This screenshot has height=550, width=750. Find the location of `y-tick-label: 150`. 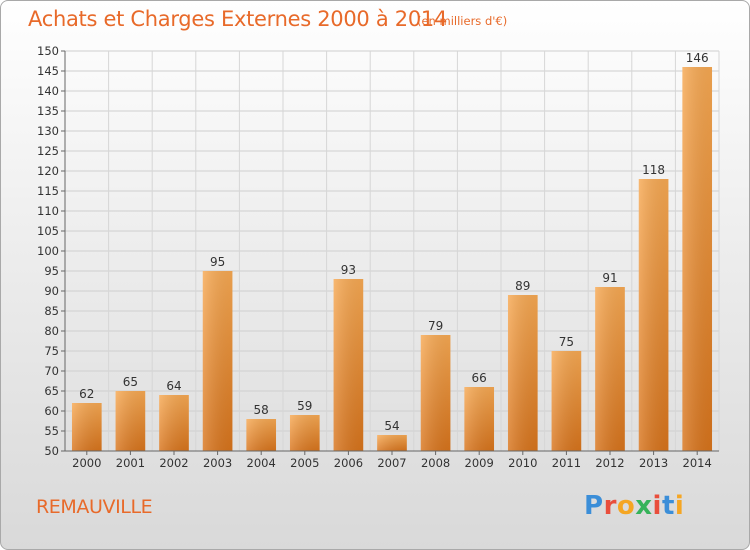

y-tick-label: 150 is located at coordinates (48, 51).